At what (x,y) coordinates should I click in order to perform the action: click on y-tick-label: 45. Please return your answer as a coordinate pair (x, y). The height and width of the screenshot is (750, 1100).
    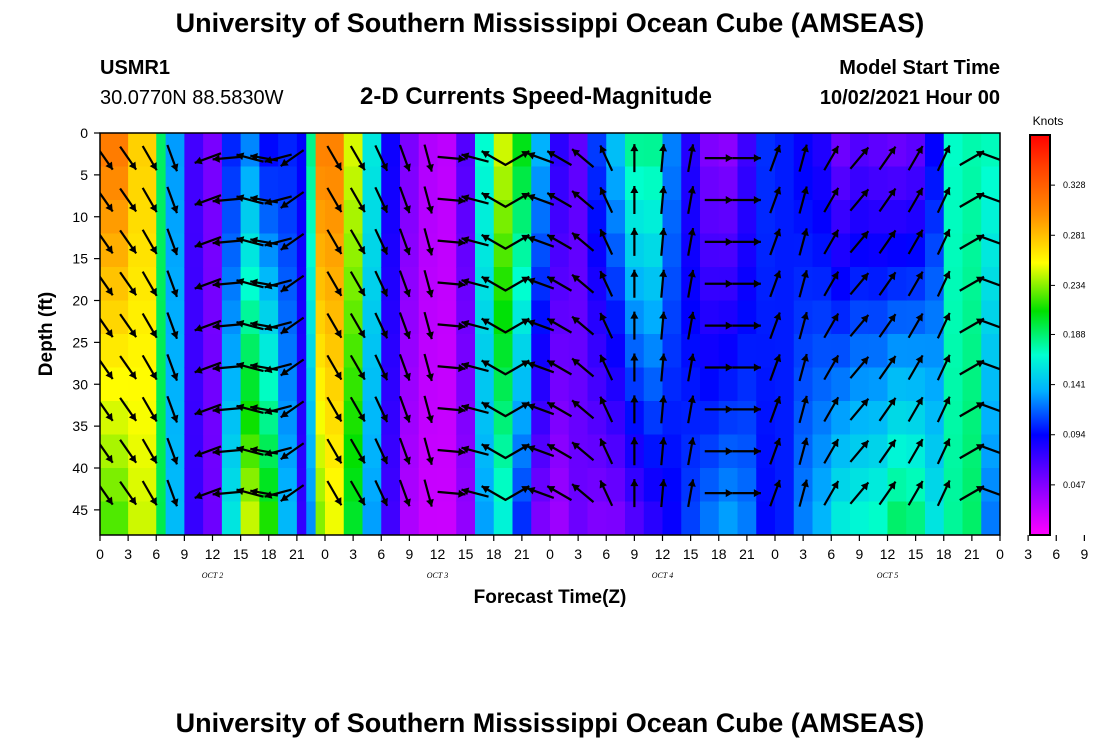
    Looking at the image, I should click on (80, 510).